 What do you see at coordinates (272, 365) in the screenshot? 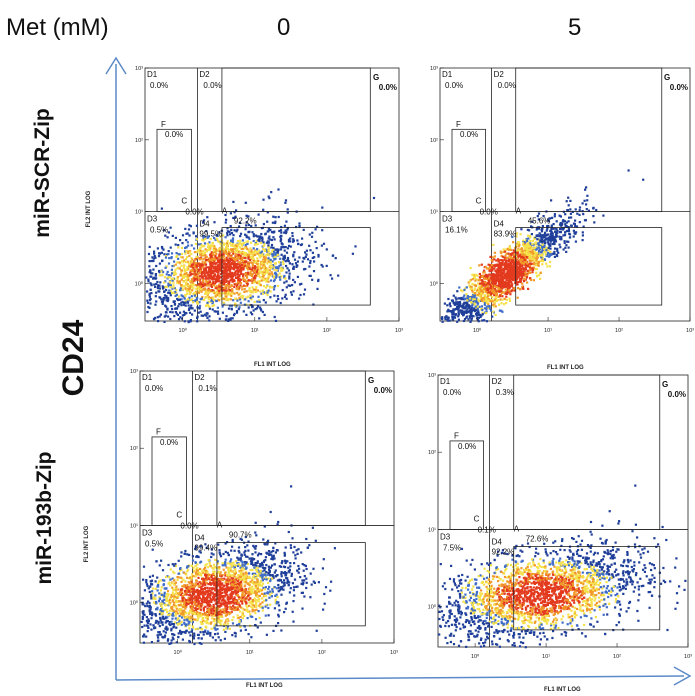
I see `x-axis-title-p0: FL1 INT LOG` at bounding box center [272, 365].